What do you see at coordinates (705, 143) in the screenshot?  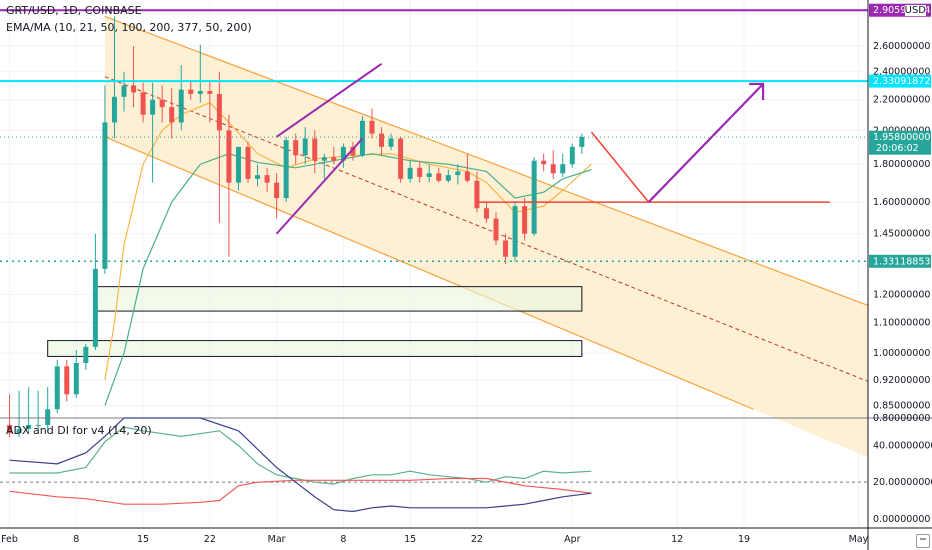 I see `projection-arrow-line` at bounding box center [705, 143].